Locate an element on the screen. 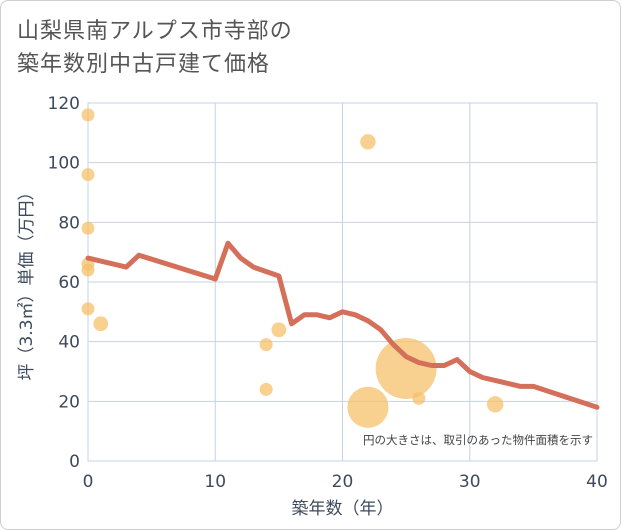 This screenshot has width=621, height=530. x-tick-label: 30 is located at coordinates (470, 482).